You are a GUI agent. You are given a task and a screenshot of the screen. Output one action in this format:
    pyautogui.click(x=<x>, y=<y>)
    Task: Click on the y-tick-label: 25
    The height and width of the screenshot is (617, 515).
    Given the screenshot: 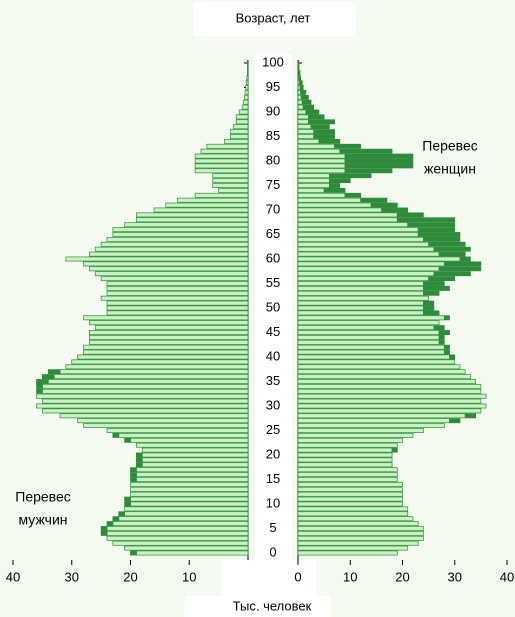 What is the action you would take?
    pyautogui.click(x=273, y=429)
    